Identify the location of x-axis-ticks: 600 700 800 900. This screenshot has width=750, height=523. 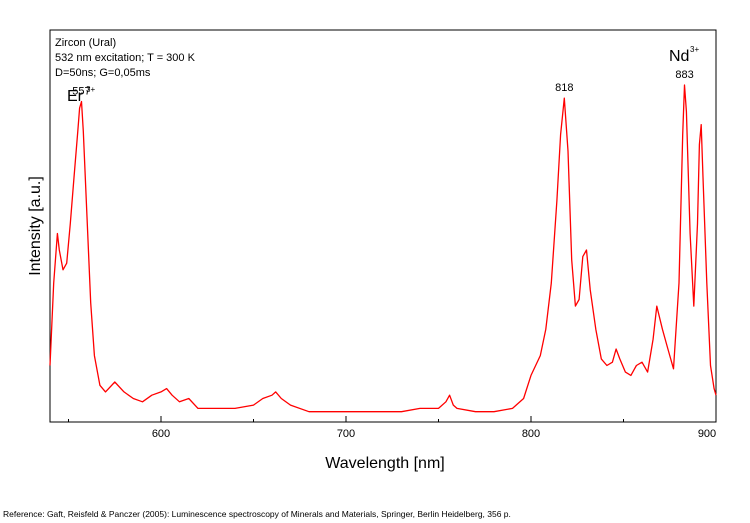
(392, 428).